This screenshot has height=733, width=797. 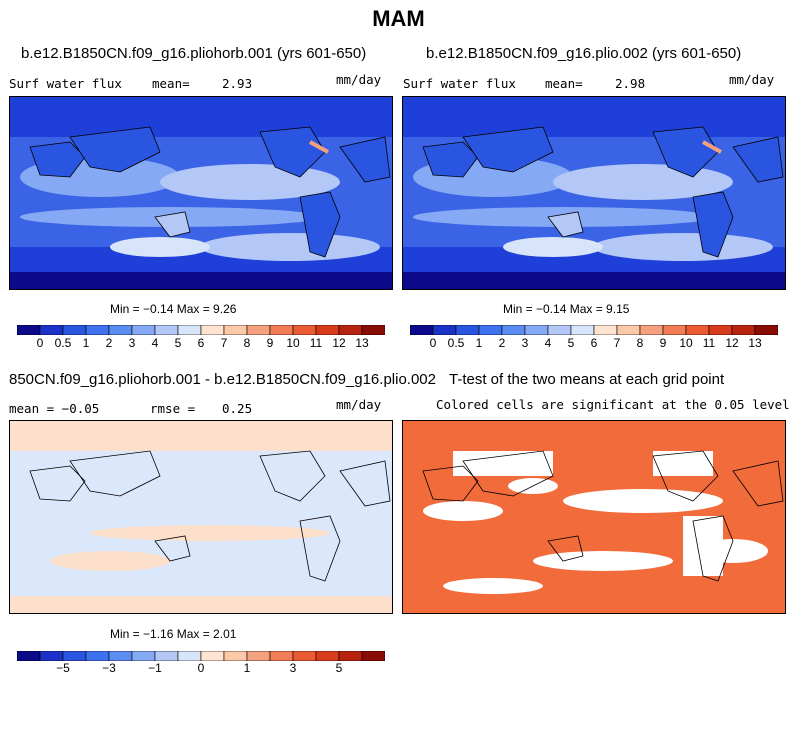 I want to click on panel2-mean-label: mean=, so click(x=564, y=83).